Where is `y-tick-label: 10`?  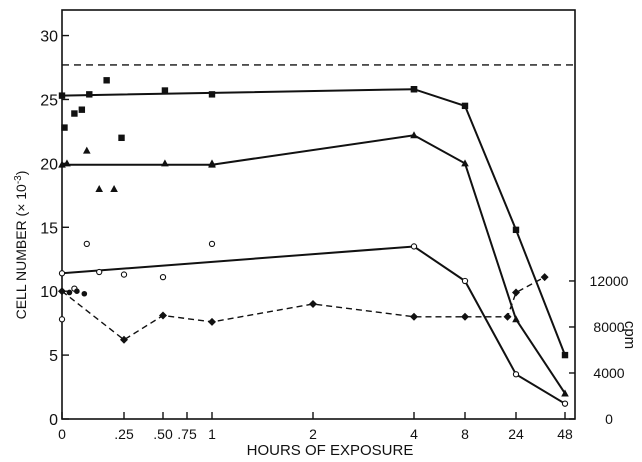 y-tick-label: 10 is located at coordinates (49, 292).